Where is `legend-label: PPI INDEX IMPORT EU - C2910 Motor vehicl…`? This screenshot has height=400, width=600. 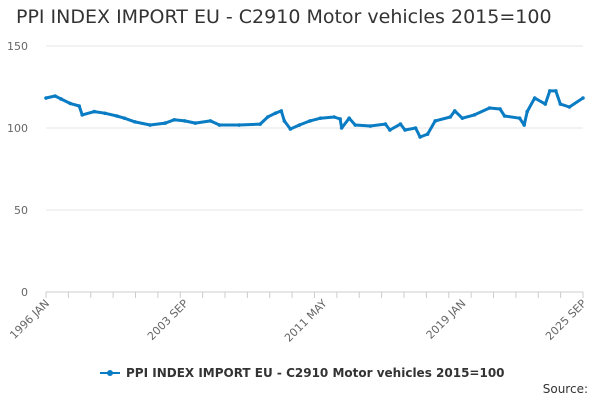
legend-label: PPI INDEX IMPORT EU - C2910 Motor vehicl… is located at coordinates (315, 373).